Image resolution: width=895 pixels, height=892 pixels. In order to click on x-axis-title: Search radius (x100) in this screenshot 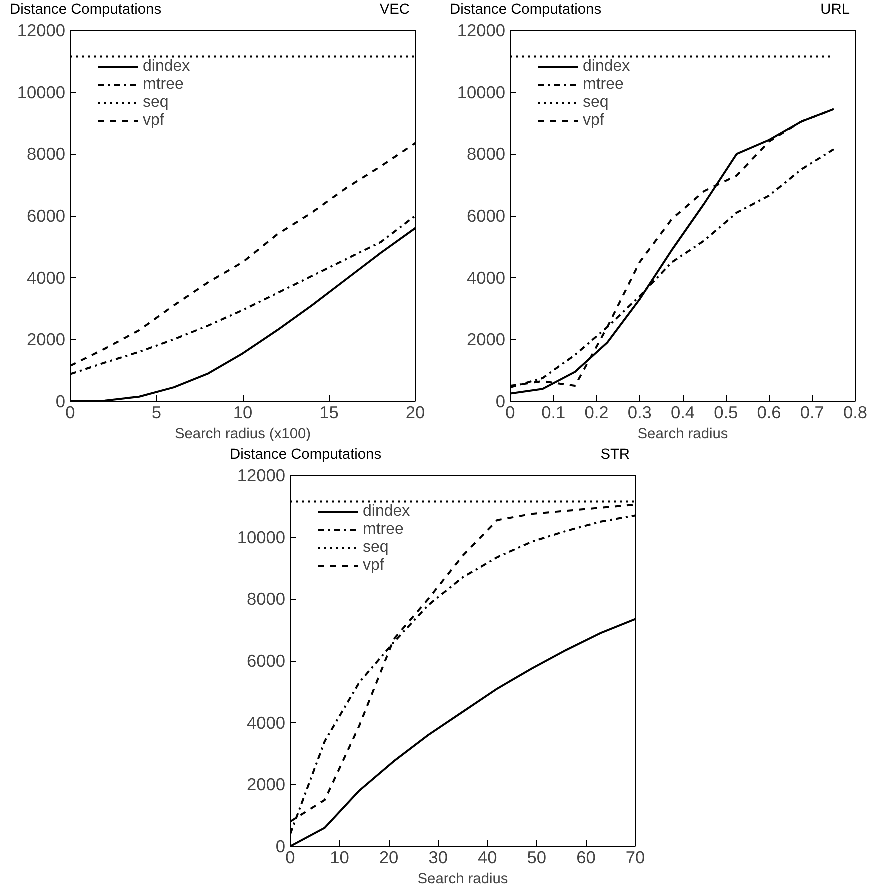, I will do `click(243, 434)`.